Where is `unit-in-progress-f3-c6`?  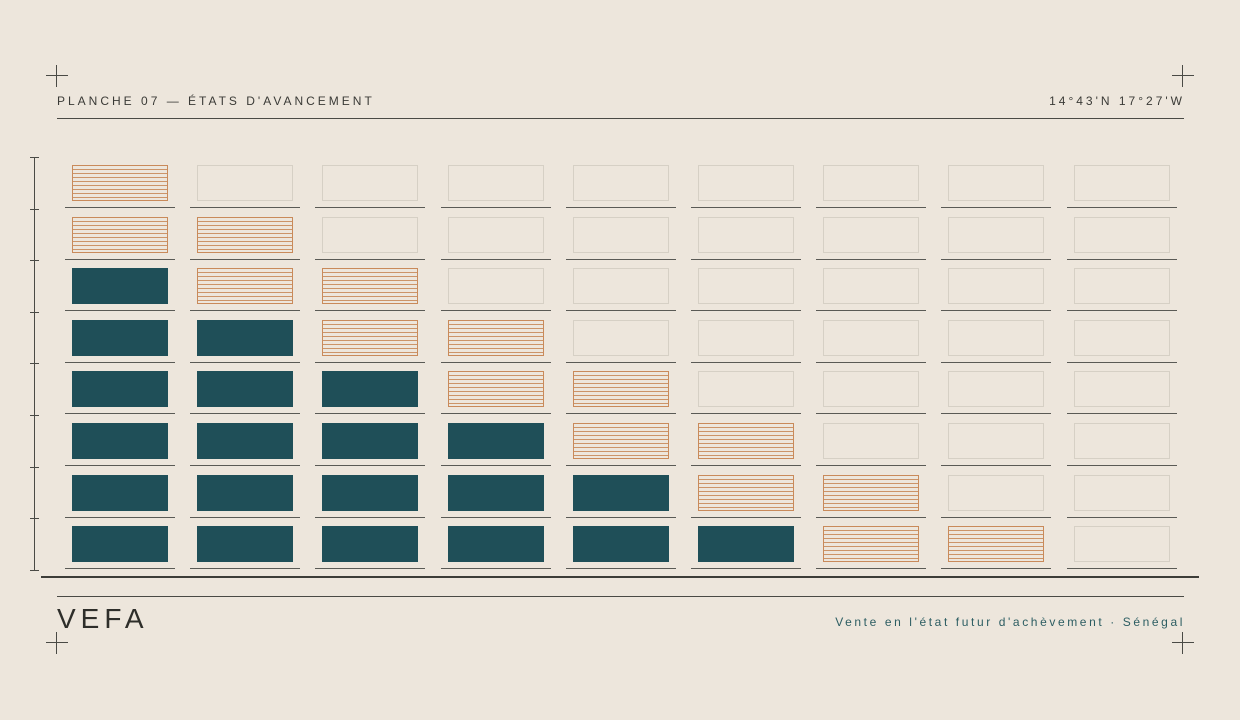 unit-in-progress-f3-c6 is located at coordinates (746, 441).